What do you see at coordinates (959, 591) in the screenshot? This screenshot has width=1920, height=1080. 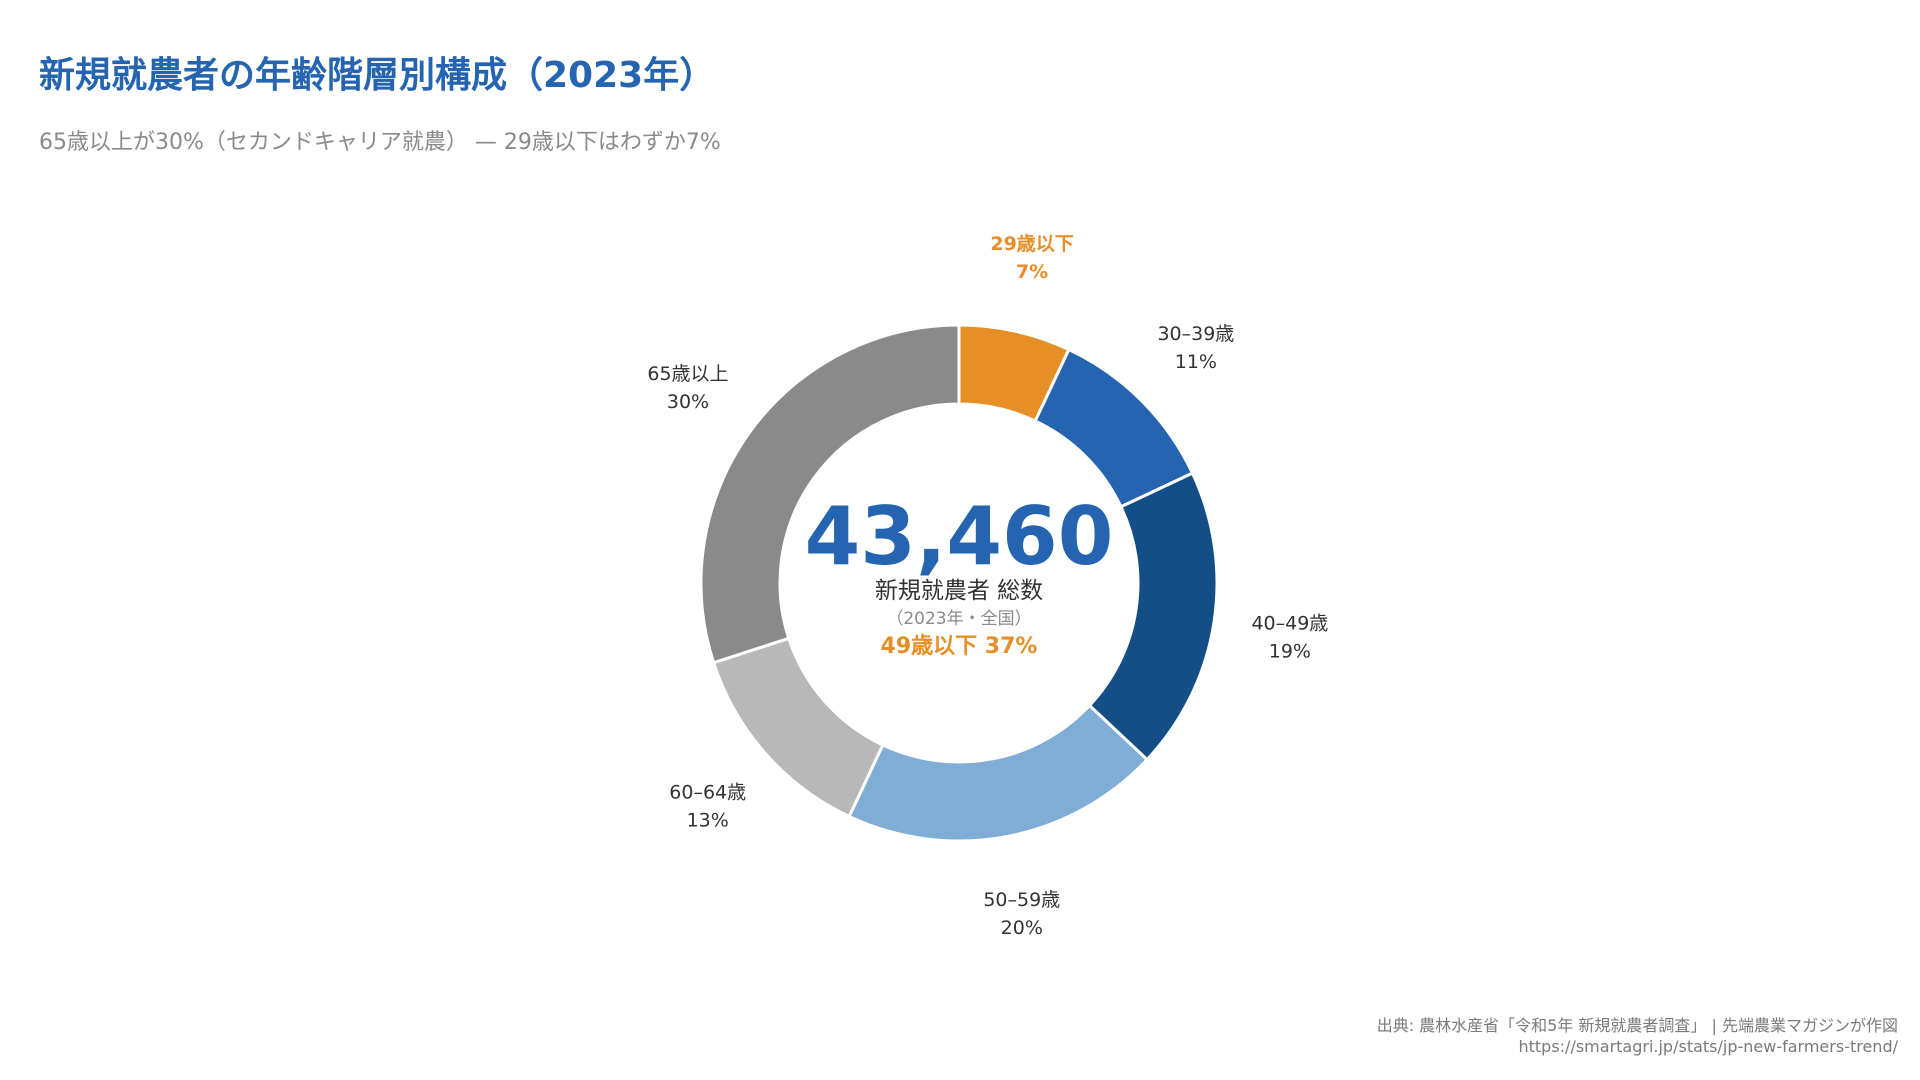 I see `center-total-label: 新規就農者 総数` at bounding box center [959, 591].